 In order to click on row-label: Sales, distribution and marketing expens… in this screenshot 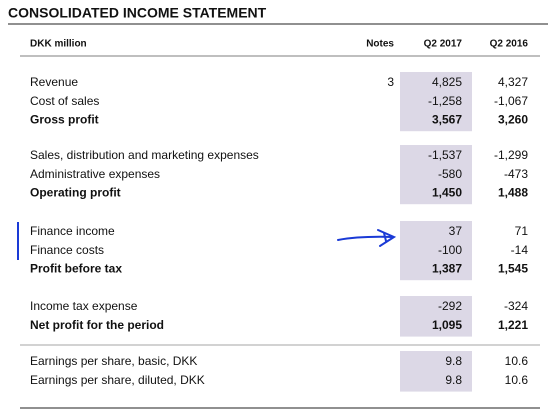, I will do `click(144, 155)`.